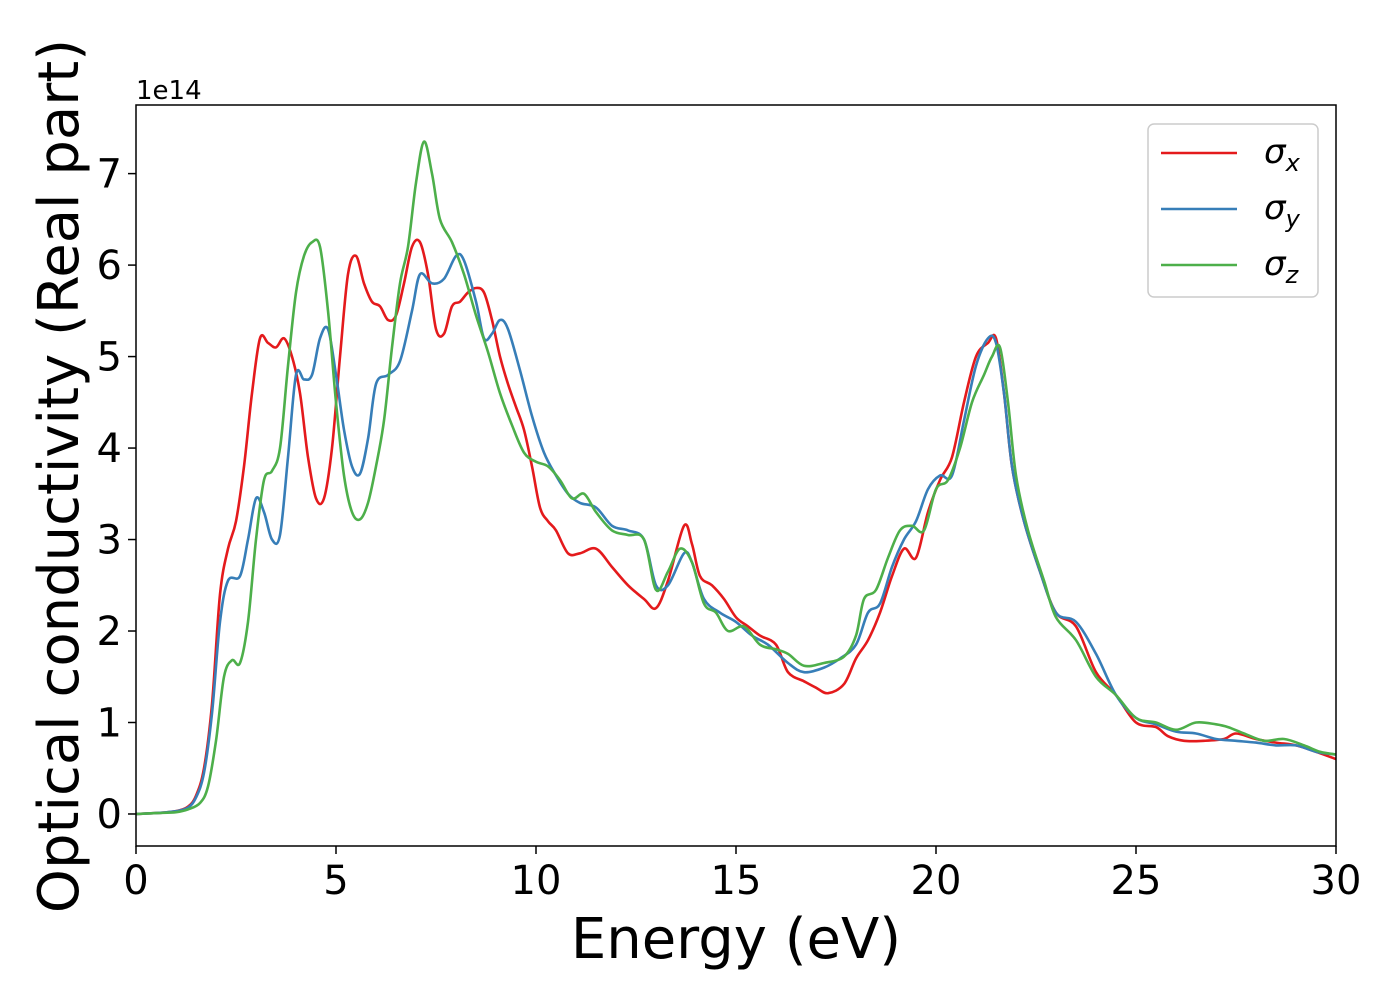 The image size is (1400, 1005). Describe the element at coordinates (1136, 881) in the screenshot. I see `x-tick-label: 25` at that location.